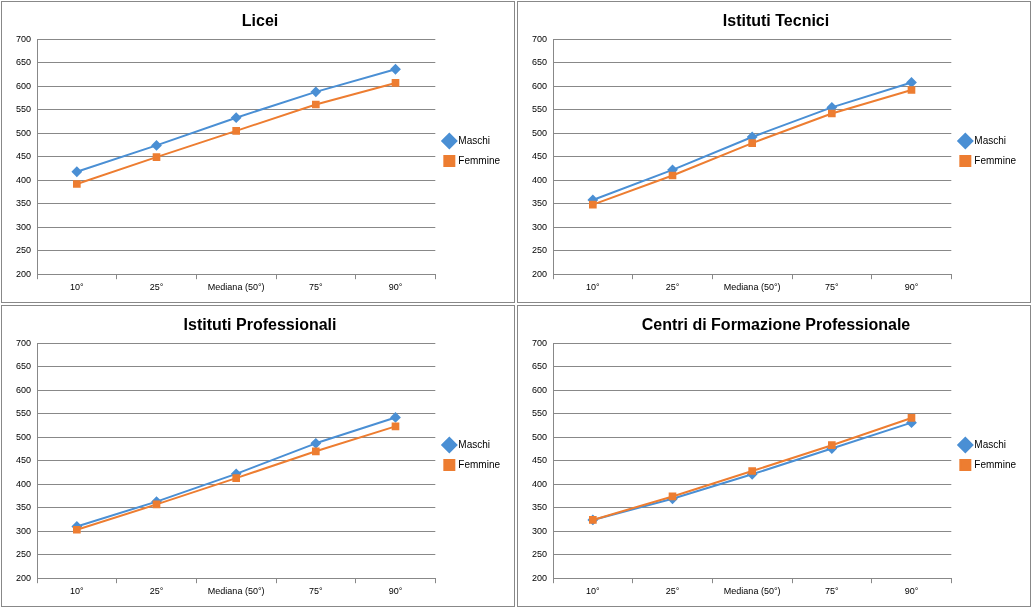 Image resolution: width=1031 pixels, height=608 pixels. What do you see at coordinates (776, 21) in the screenshot?
I see `chart-title: Istituti Tecnici` at bounding box center [776, 21].